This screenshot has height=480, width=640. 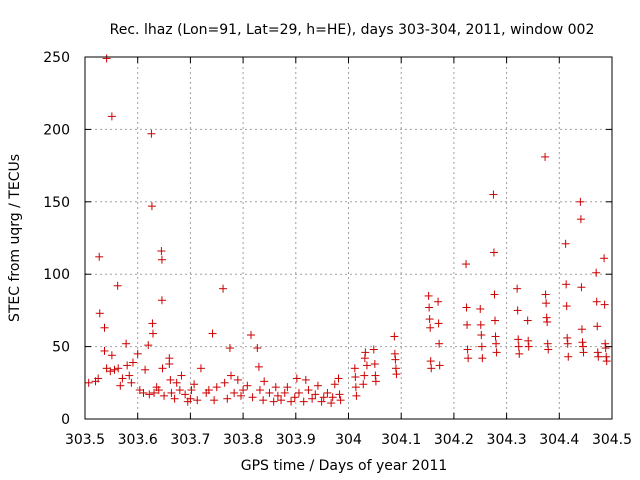 I want to click on x-tick-label: 304.4, so click(x=559, y=440).